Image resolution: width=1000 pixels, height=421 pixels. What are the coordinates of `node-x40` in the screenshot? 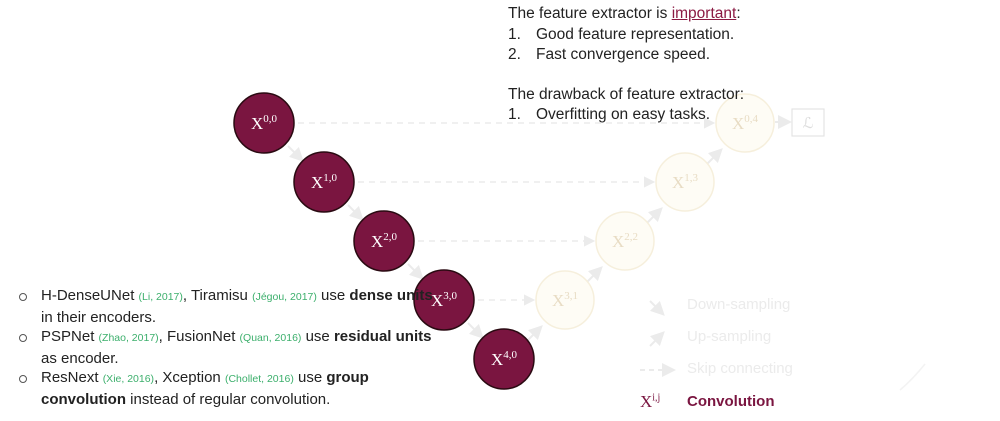 It's located at (504, 359).